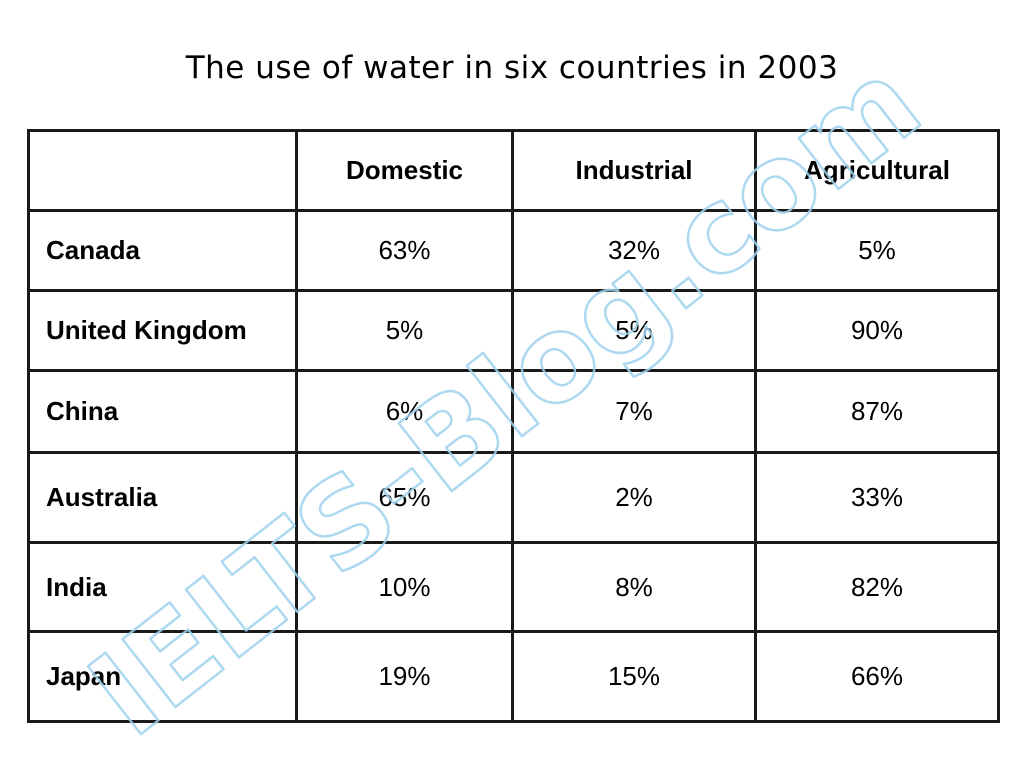 The height and width of the screenshot is (768, 1024). I want to click on country-cell: China, so click(162, 411).